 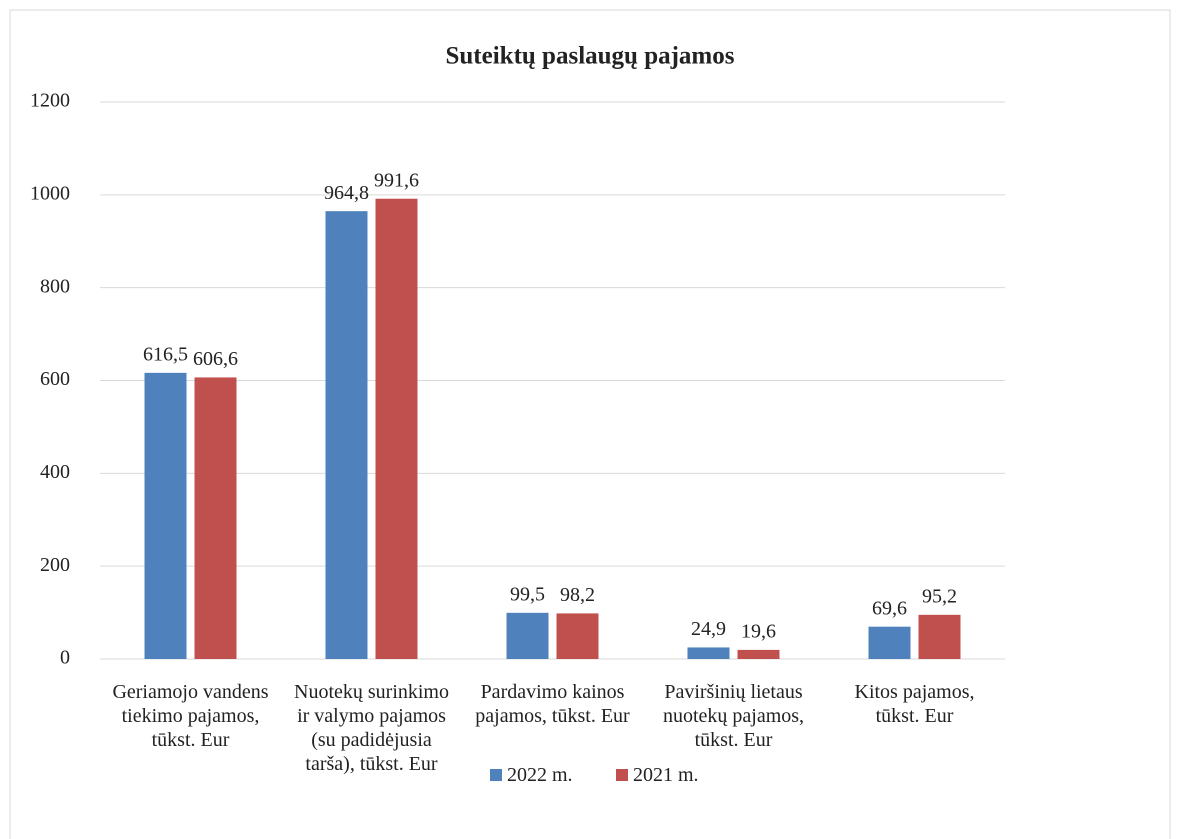 I want to click on data-label: 991,6, so click(x=396, y=180).